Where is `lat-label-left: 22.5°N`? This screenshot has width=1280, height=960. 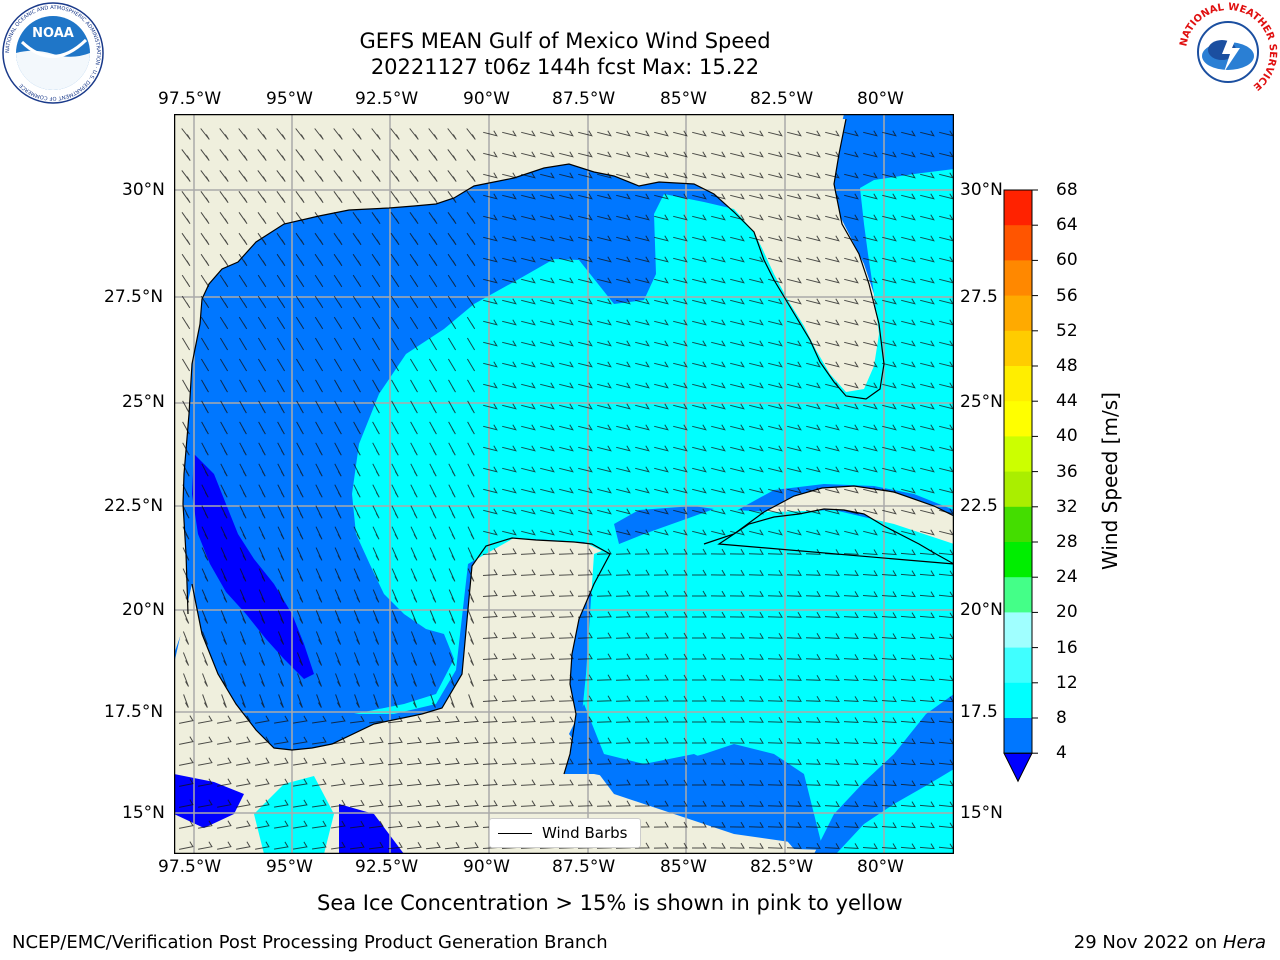
lat-label-left: 22.5°N is located at coordinates (134, 506).